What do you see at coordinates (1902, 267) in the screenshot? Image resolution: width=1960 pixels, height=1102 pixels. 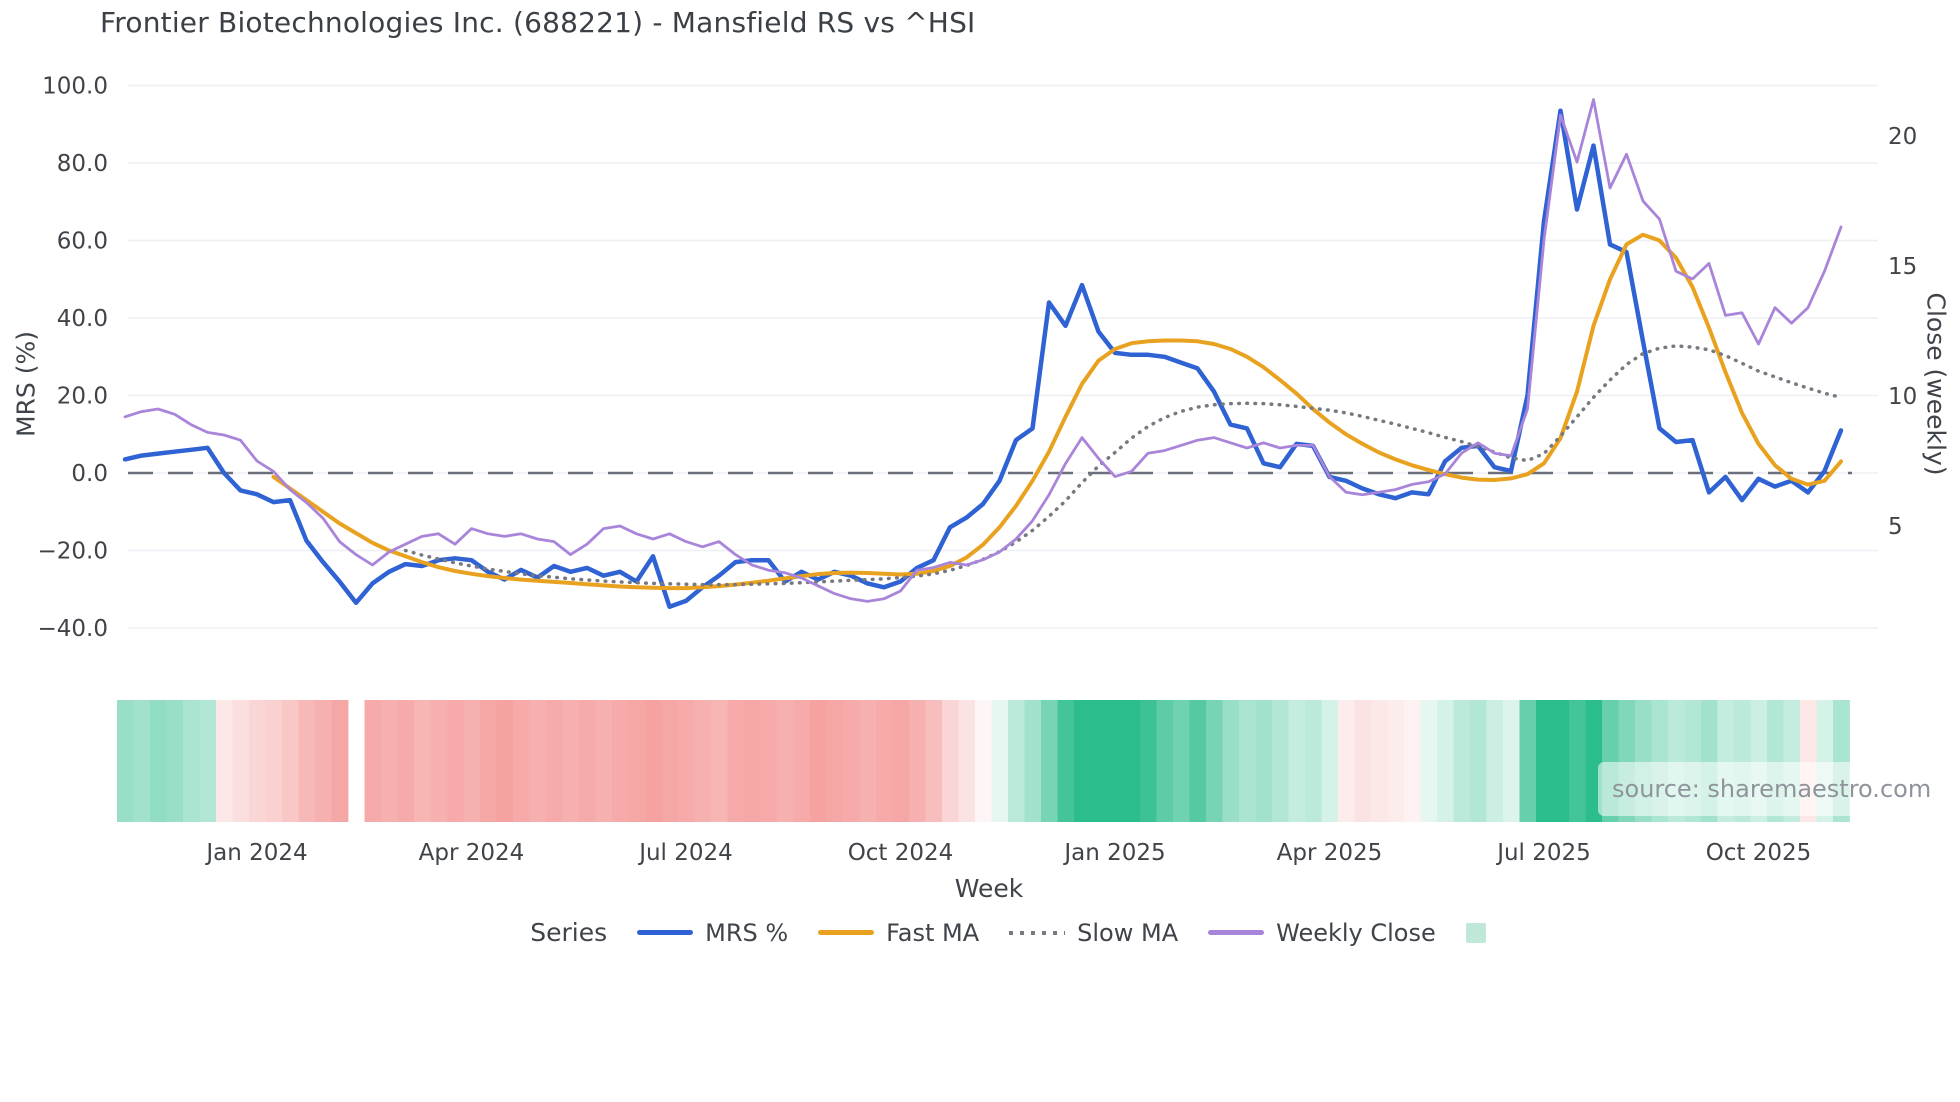 I see `right-axis-tick: 15` at bounding box center [1902, 267].